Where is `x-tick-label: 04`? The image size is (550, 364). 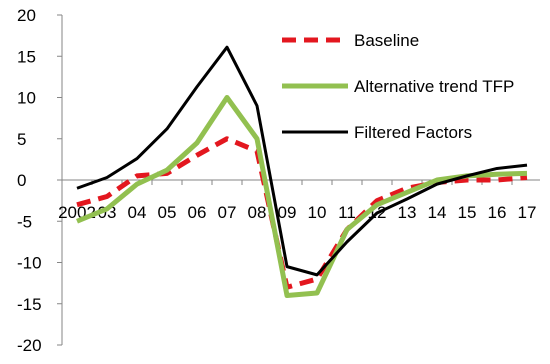 x-tick-label: 04 is located at coordinates (137, 212).